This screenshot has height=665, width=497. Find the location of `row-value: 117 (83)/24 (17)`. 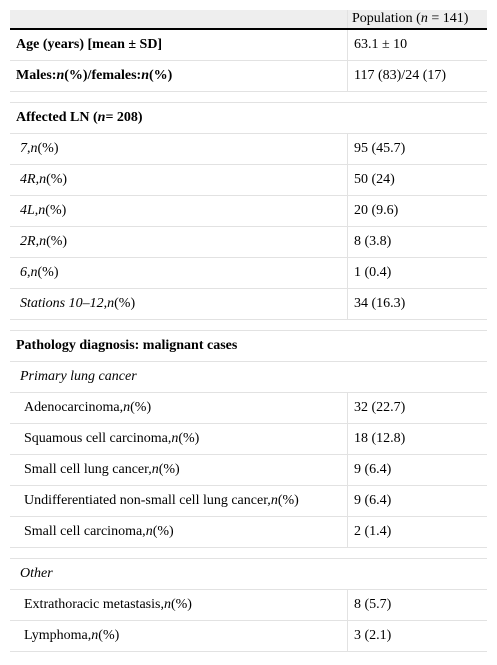

row-value: 117 (83)/24 (17) is located at coordinates (400, 75).